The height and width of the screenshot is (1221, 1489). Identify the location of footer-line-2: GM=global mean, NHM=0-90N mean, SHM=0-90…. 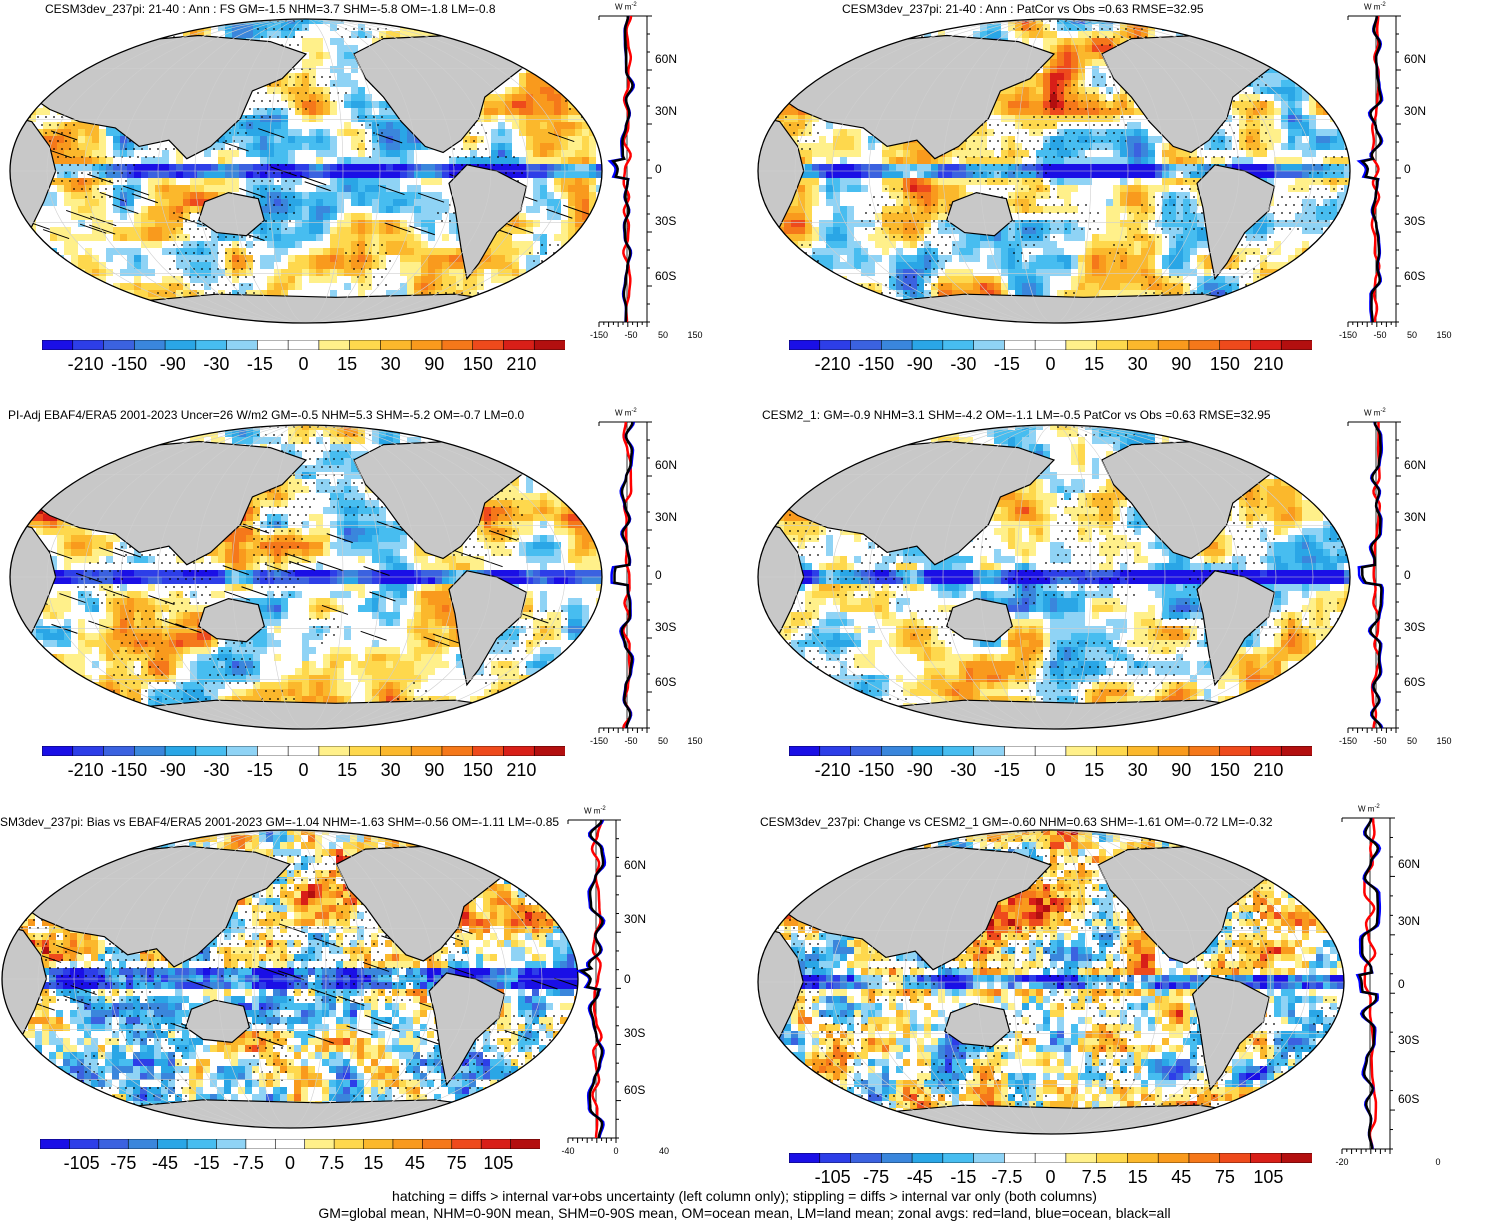
(744, 1213).